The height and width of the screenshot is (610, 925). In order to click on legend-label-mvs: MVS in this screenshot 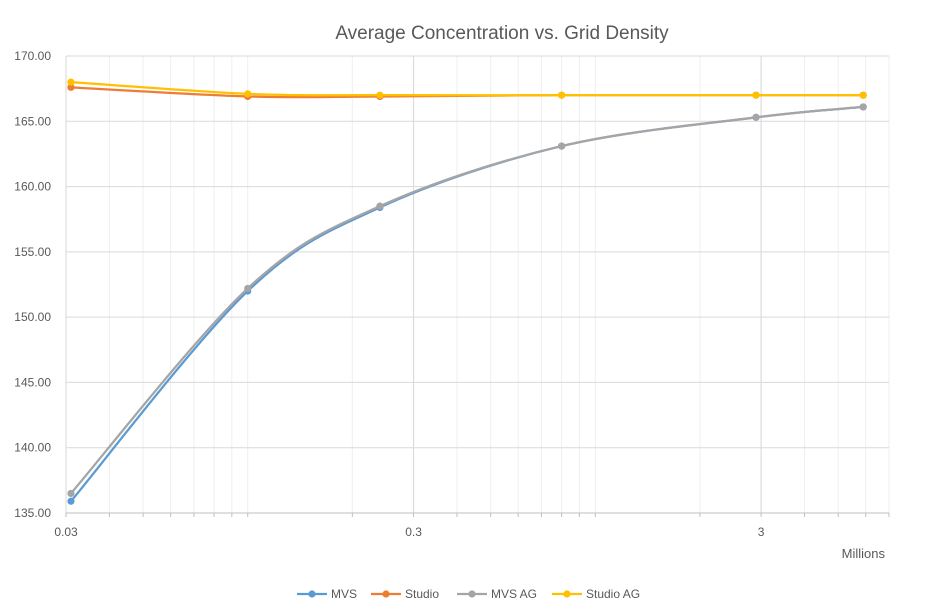, I will do `click(344, 594)`.